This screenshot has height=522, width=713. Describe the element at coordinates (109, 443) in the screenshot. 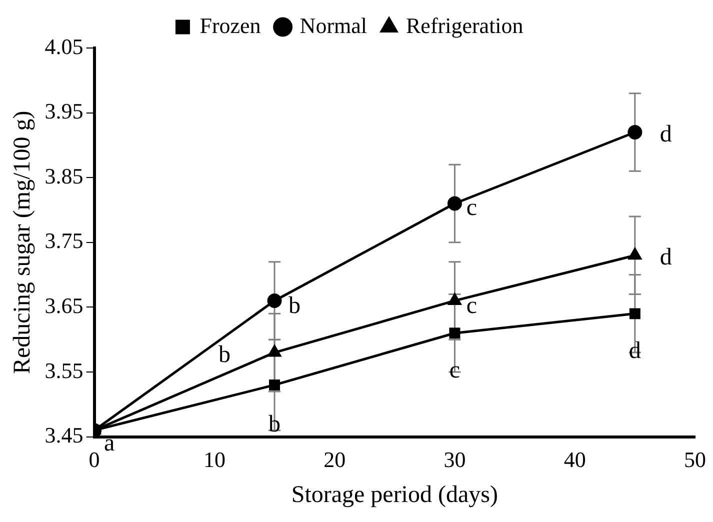

I see `annotation: a` at that location.